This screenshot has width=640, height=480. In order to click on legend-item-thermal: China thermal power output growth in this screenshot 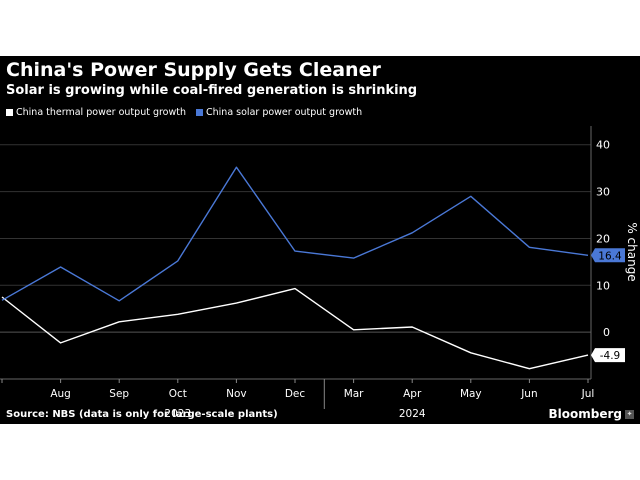, I will do `click(96, 112)`.